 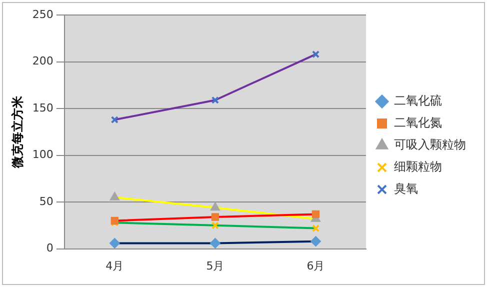 I want to click on y-tick-label: 100, so click(x=43, y=155).